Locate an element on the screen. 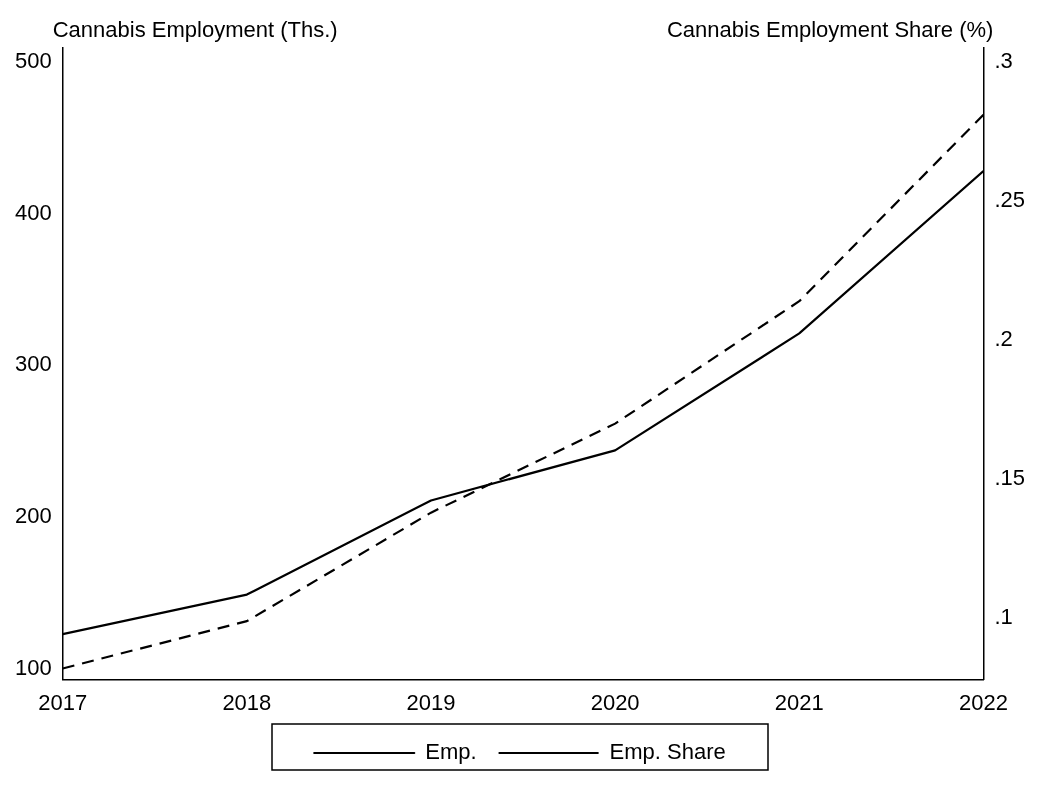  y2-tick-label: .25 is located at coordinates (1010, 200).